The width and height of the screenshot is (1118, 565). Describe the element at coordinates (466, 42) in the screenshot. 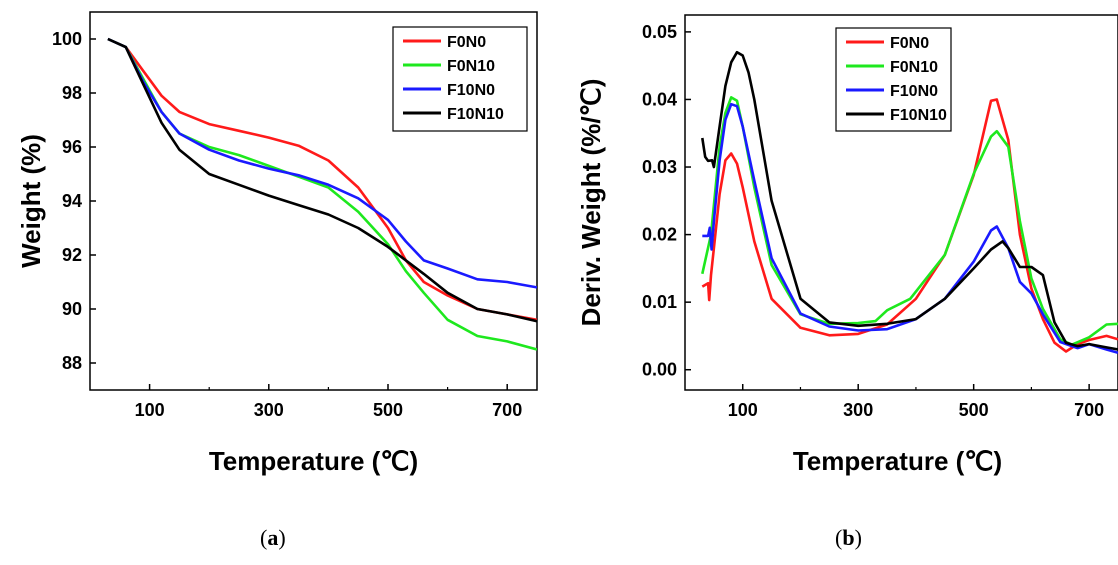

I see `chart0-legend-label: F0N0` at that location.